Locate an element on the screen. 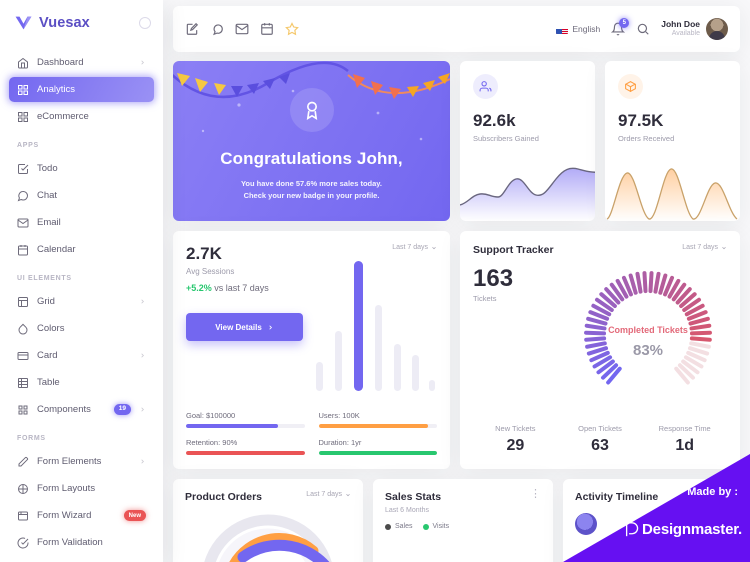 The width and height of the screenshot is (750, 562). notifications-button: 5 is located at coordinates (620, 27).